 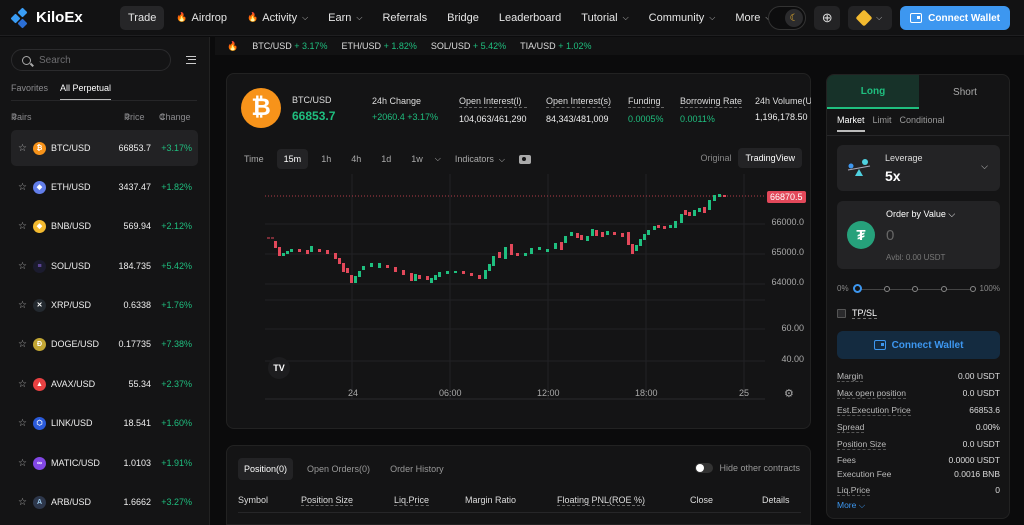 I want to click on tradingview-logo-icon: TV, so click(x=279, y=368).